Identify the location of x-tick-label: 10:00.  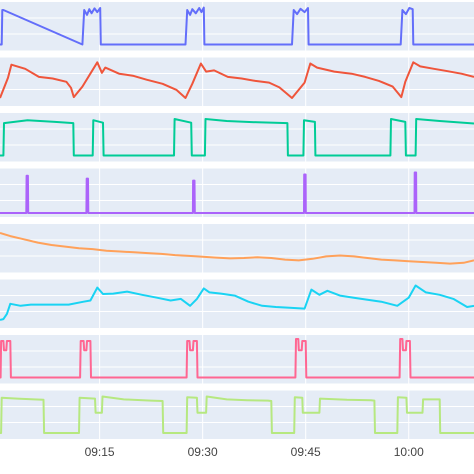
(409, 452).